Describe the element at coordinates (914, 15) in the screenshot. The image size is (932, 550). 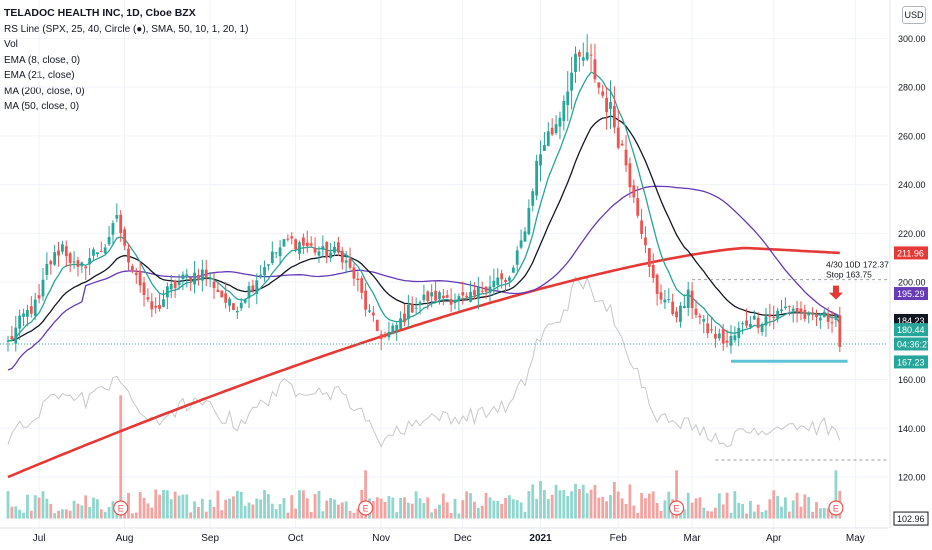
I see `currency-badge: USD` at that location.